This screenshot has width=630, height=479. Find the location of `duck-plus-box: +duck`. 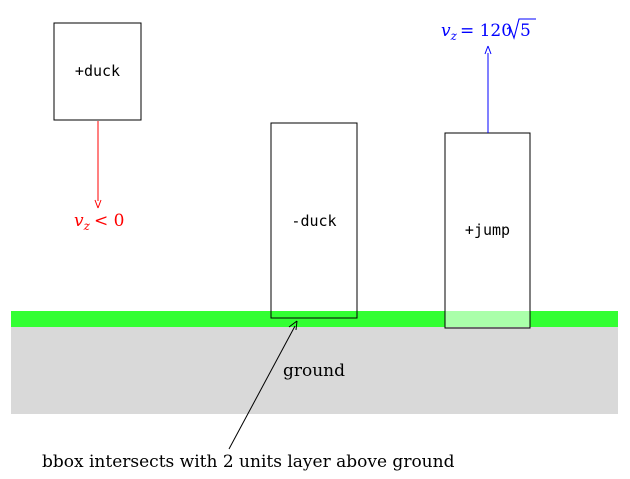

duck-plus-box: +duck is located at coordinates (97, 71).